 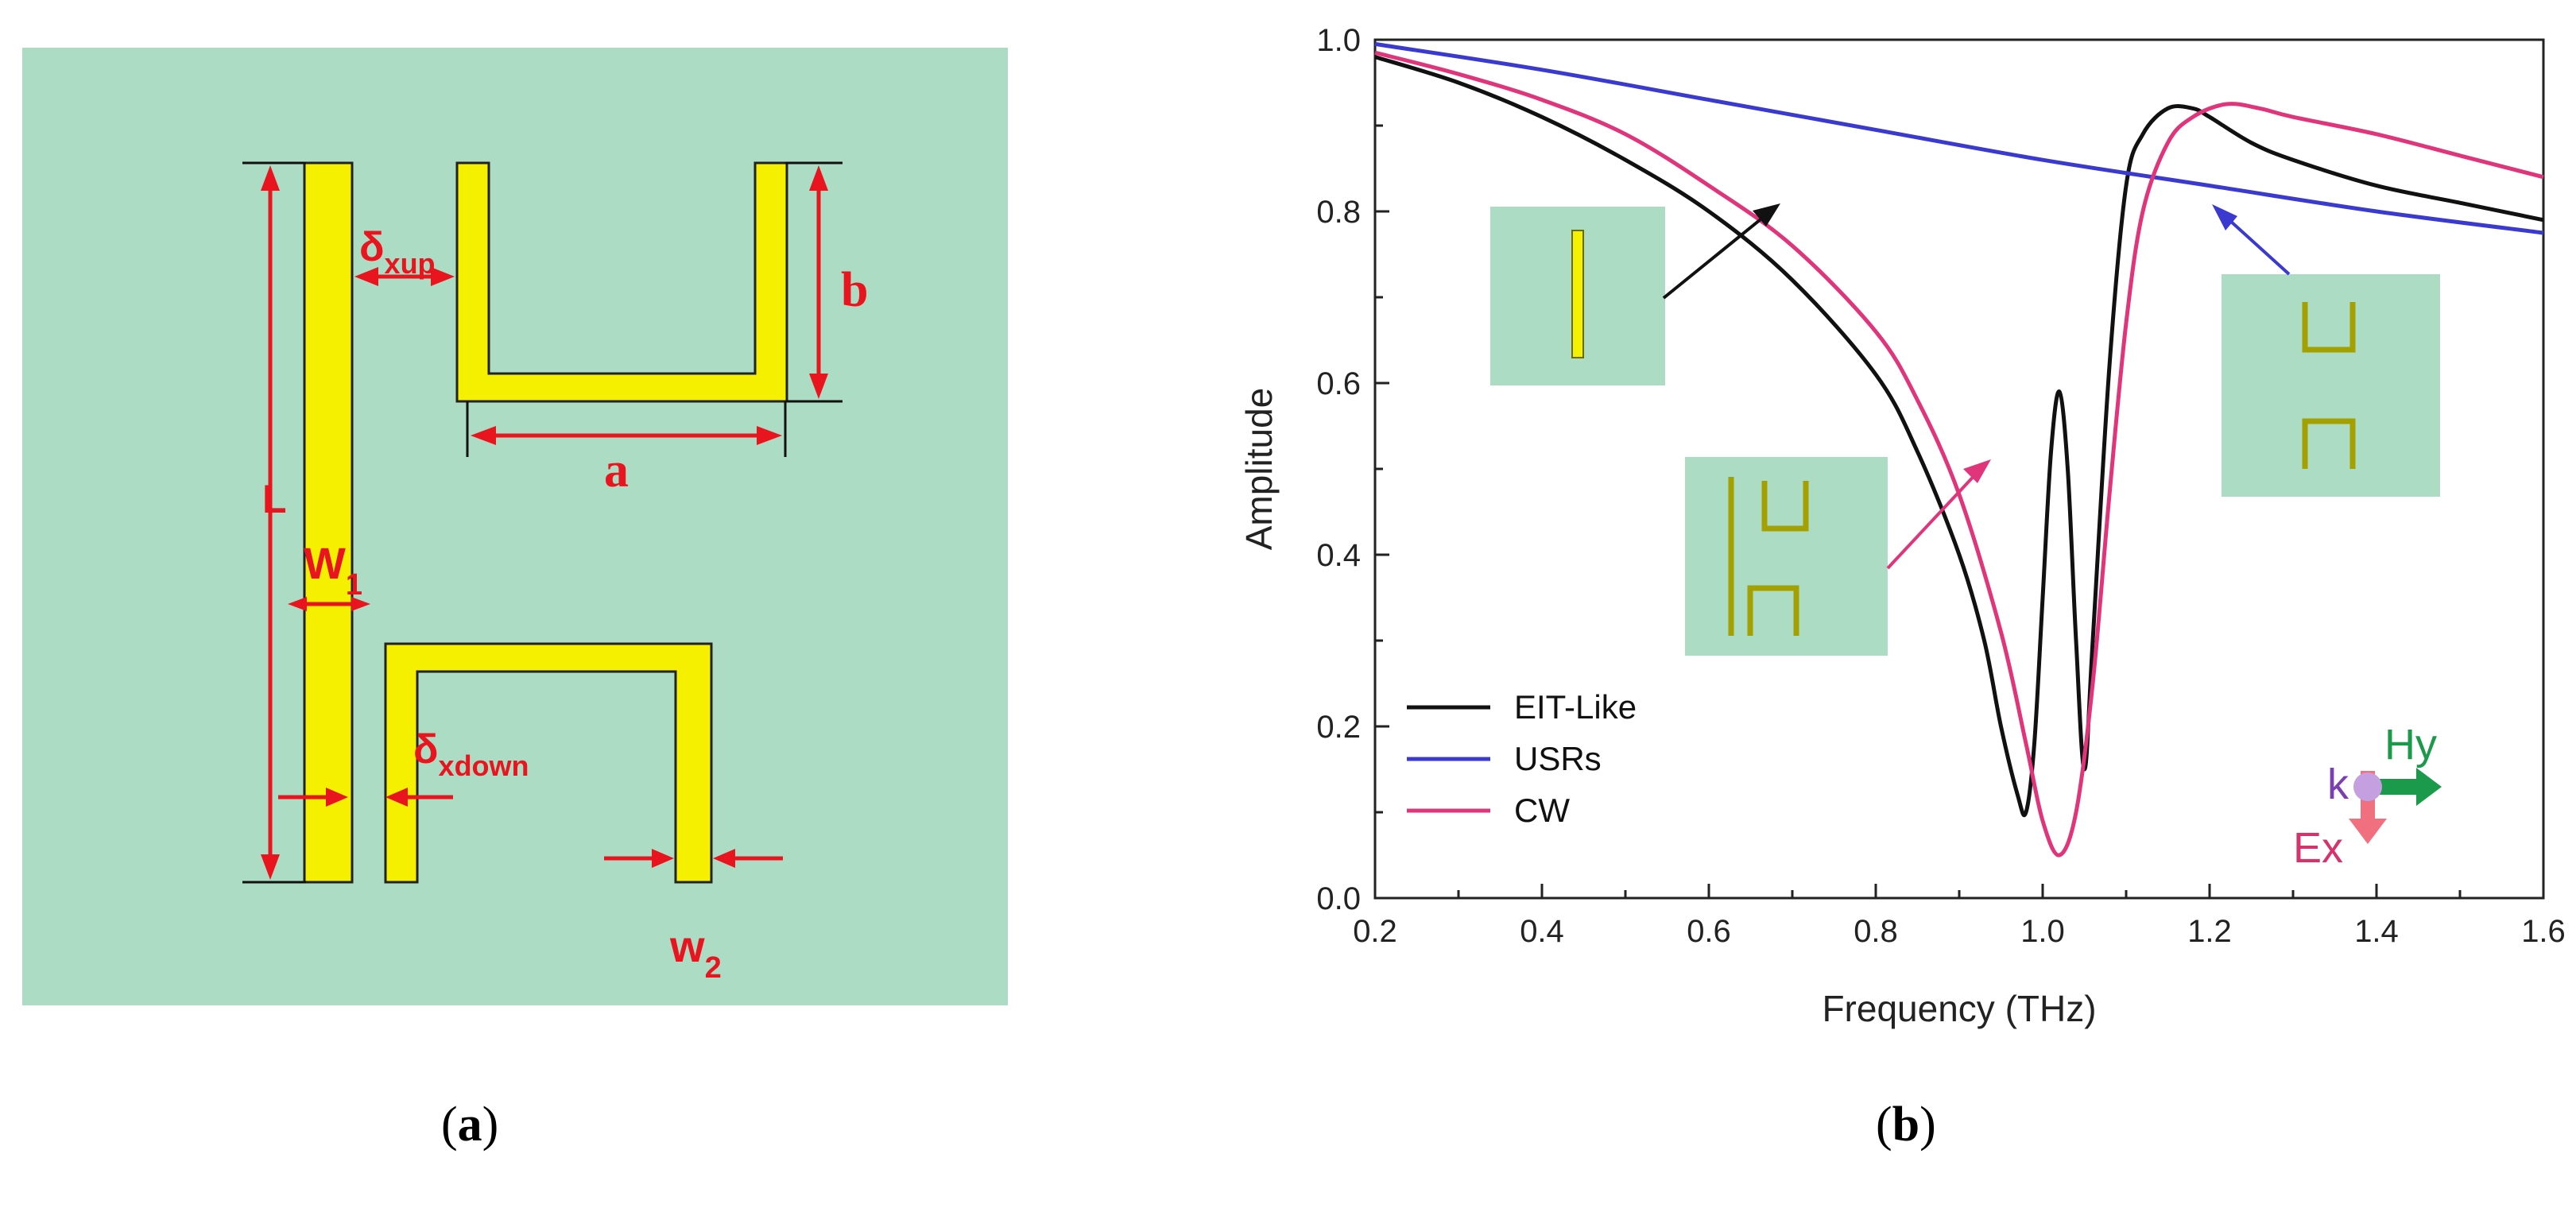 What do you see at coordinates (1338, 898) in the screenshot?
I see `y-tick-label: 0.0` at bounding box center [1338, 898].